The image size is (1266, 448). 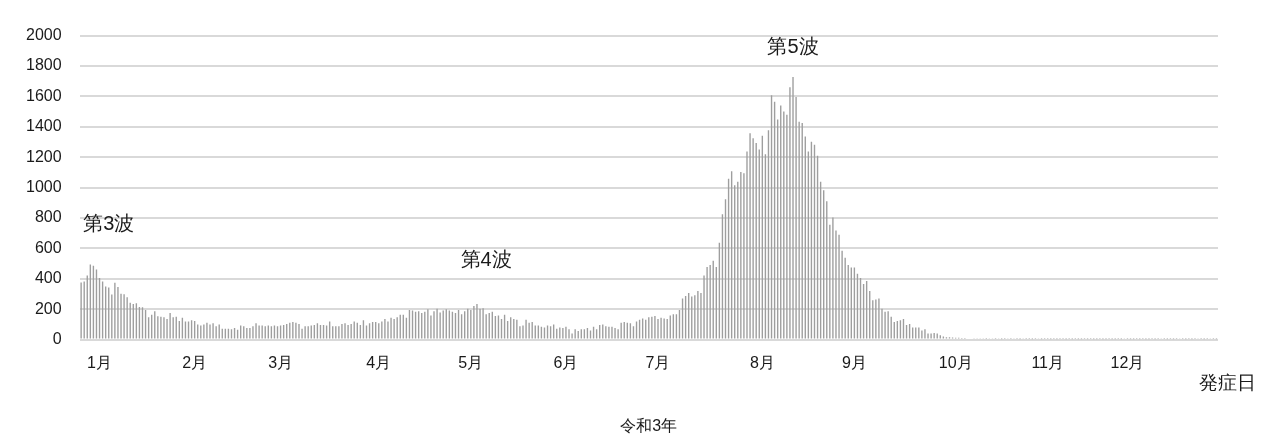 What do you see at coordinates (44, 35) in the screenshot?
I see `y-tick-label: 2000` at bounding box center [44, 35].